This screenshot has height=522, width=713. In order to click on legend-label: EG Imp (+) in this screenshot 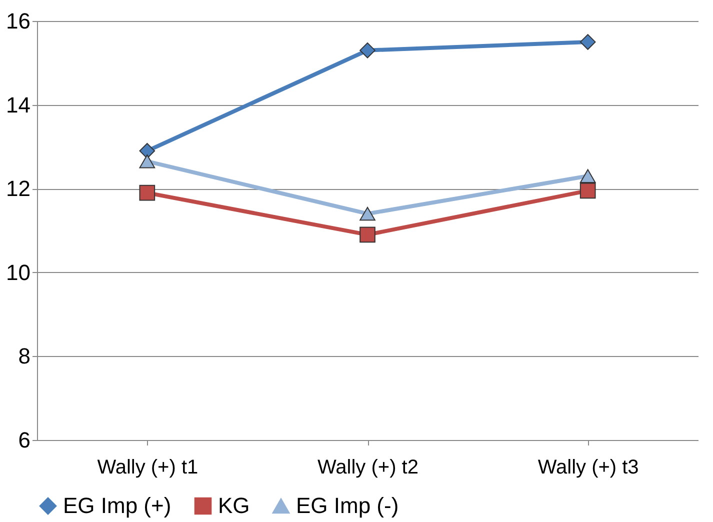, I will do `click(117, 505)`.